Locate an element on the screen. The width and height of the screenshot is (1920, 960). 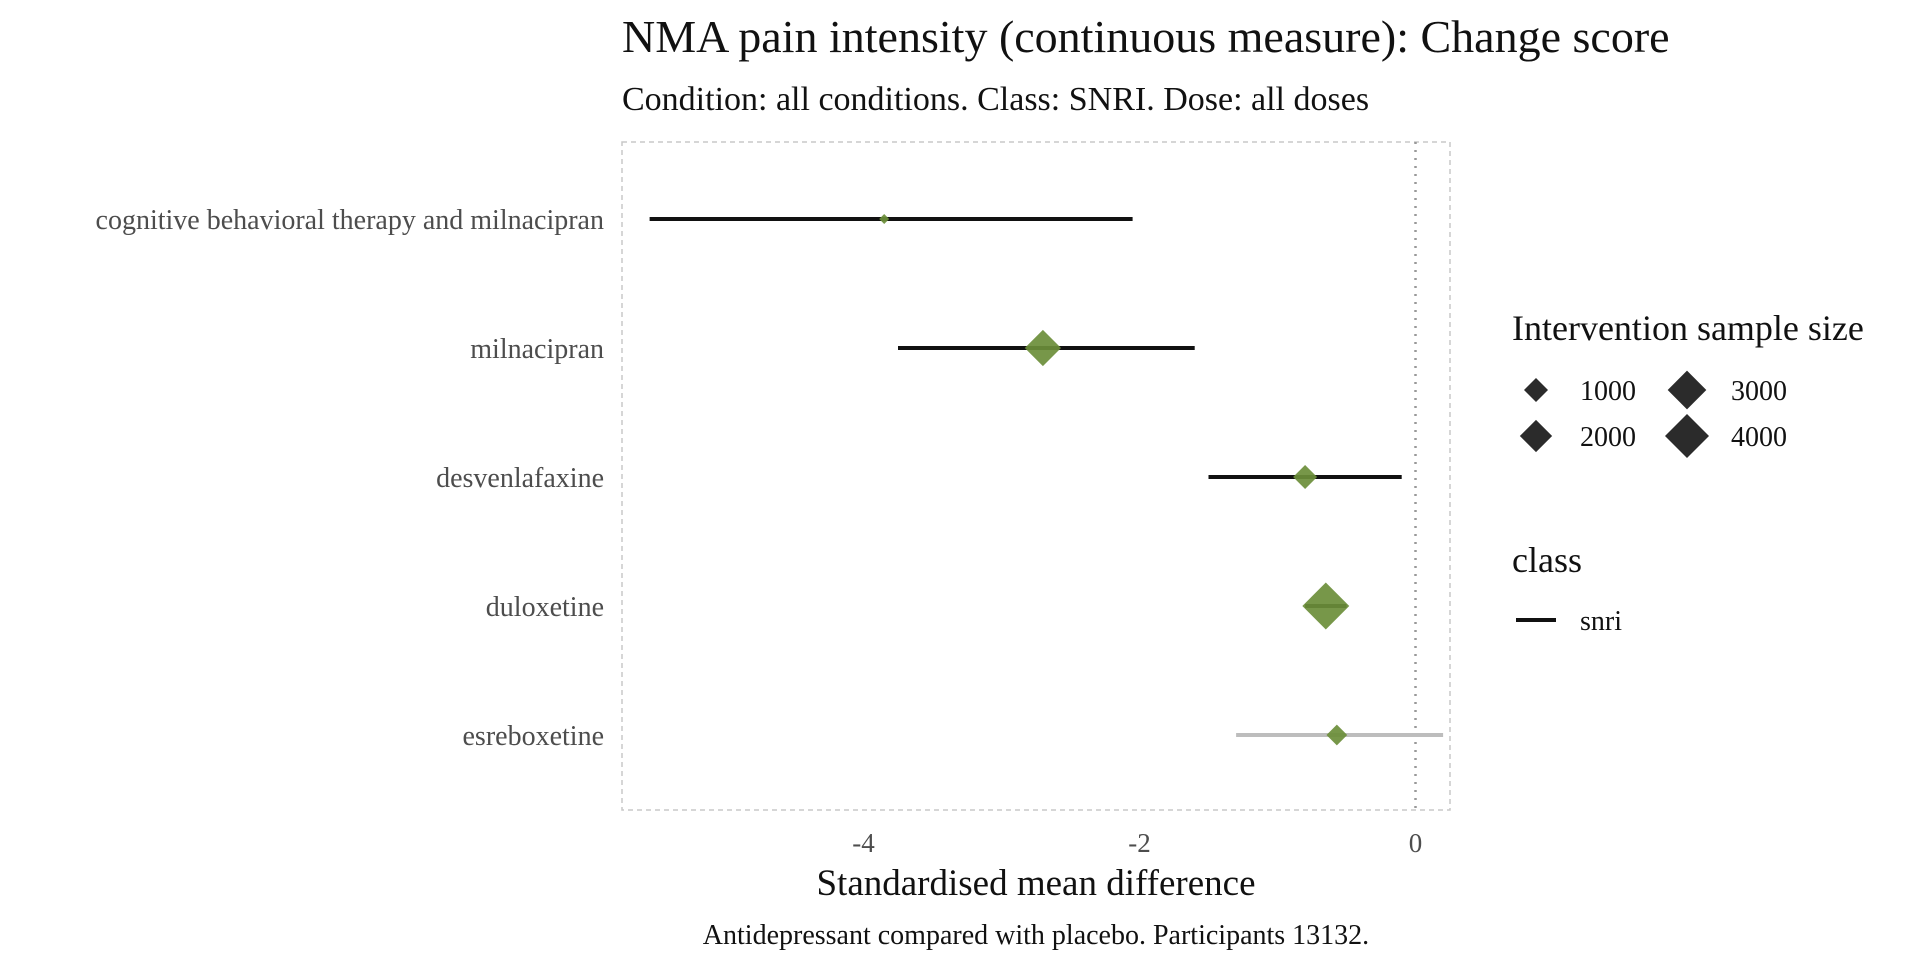
category-label: milnacipran is located at coordinates (537, 349).